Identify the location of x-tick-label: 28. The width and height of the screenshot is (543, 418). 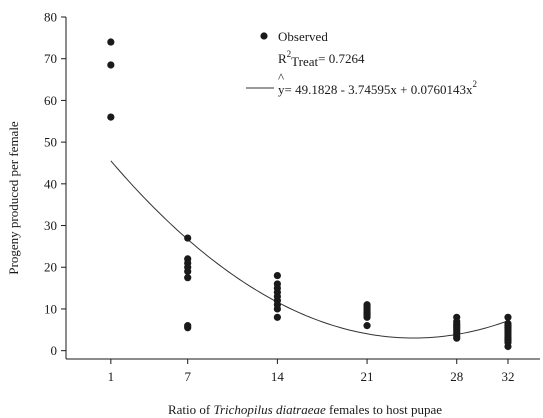
(456, 376).